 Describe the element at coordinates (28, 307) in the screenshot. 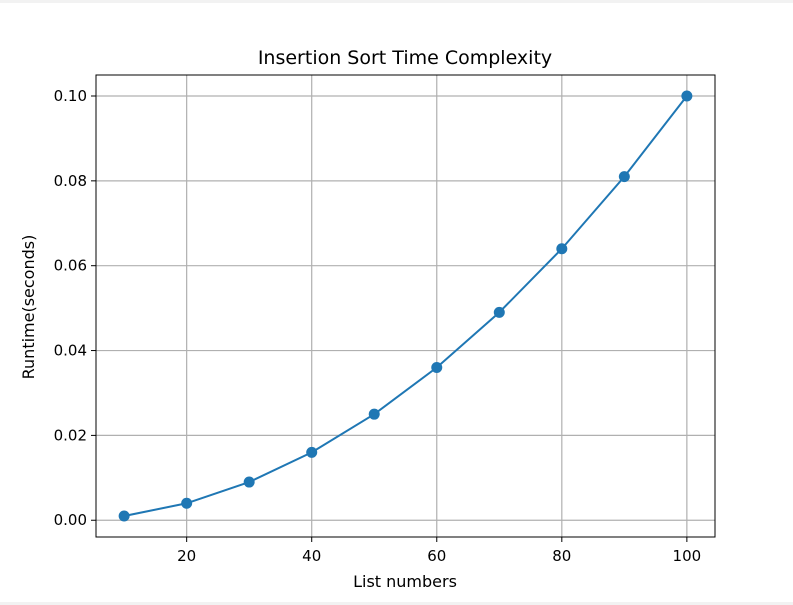

I see `y-axis-label: Runtime(seconds)` at that location.